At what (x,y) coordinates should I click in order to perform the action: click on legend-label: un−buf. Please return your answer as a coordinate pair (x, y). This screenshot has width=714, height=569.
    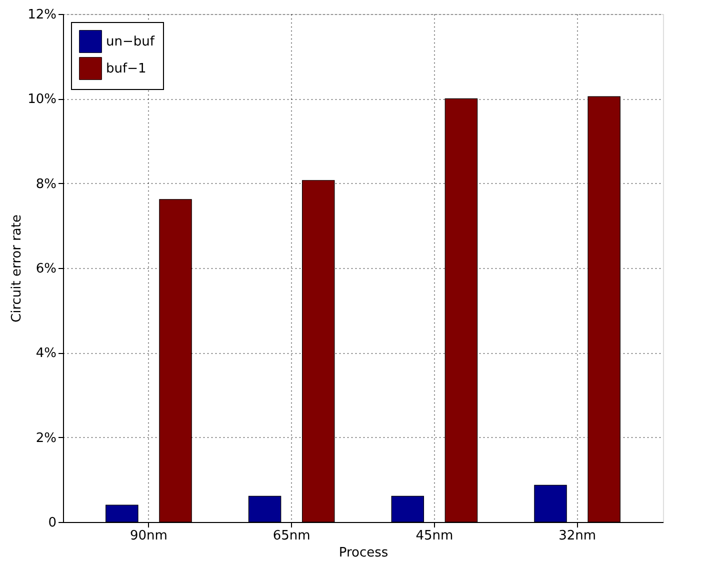
    Looking at the image, I should click on (130, 42).